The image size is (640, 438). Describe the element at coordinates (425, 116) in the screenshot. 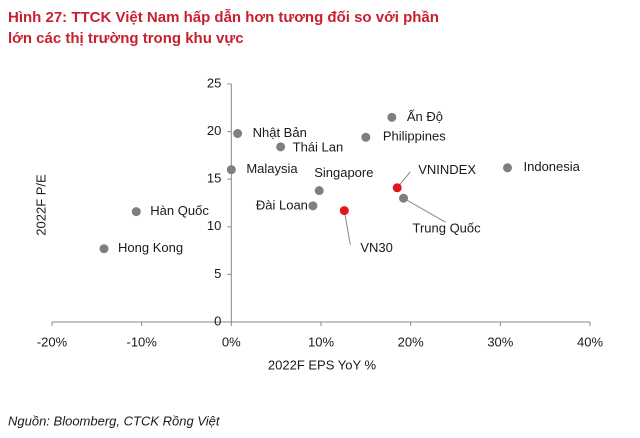

I see `point-label: Ấn Độ` at that location.